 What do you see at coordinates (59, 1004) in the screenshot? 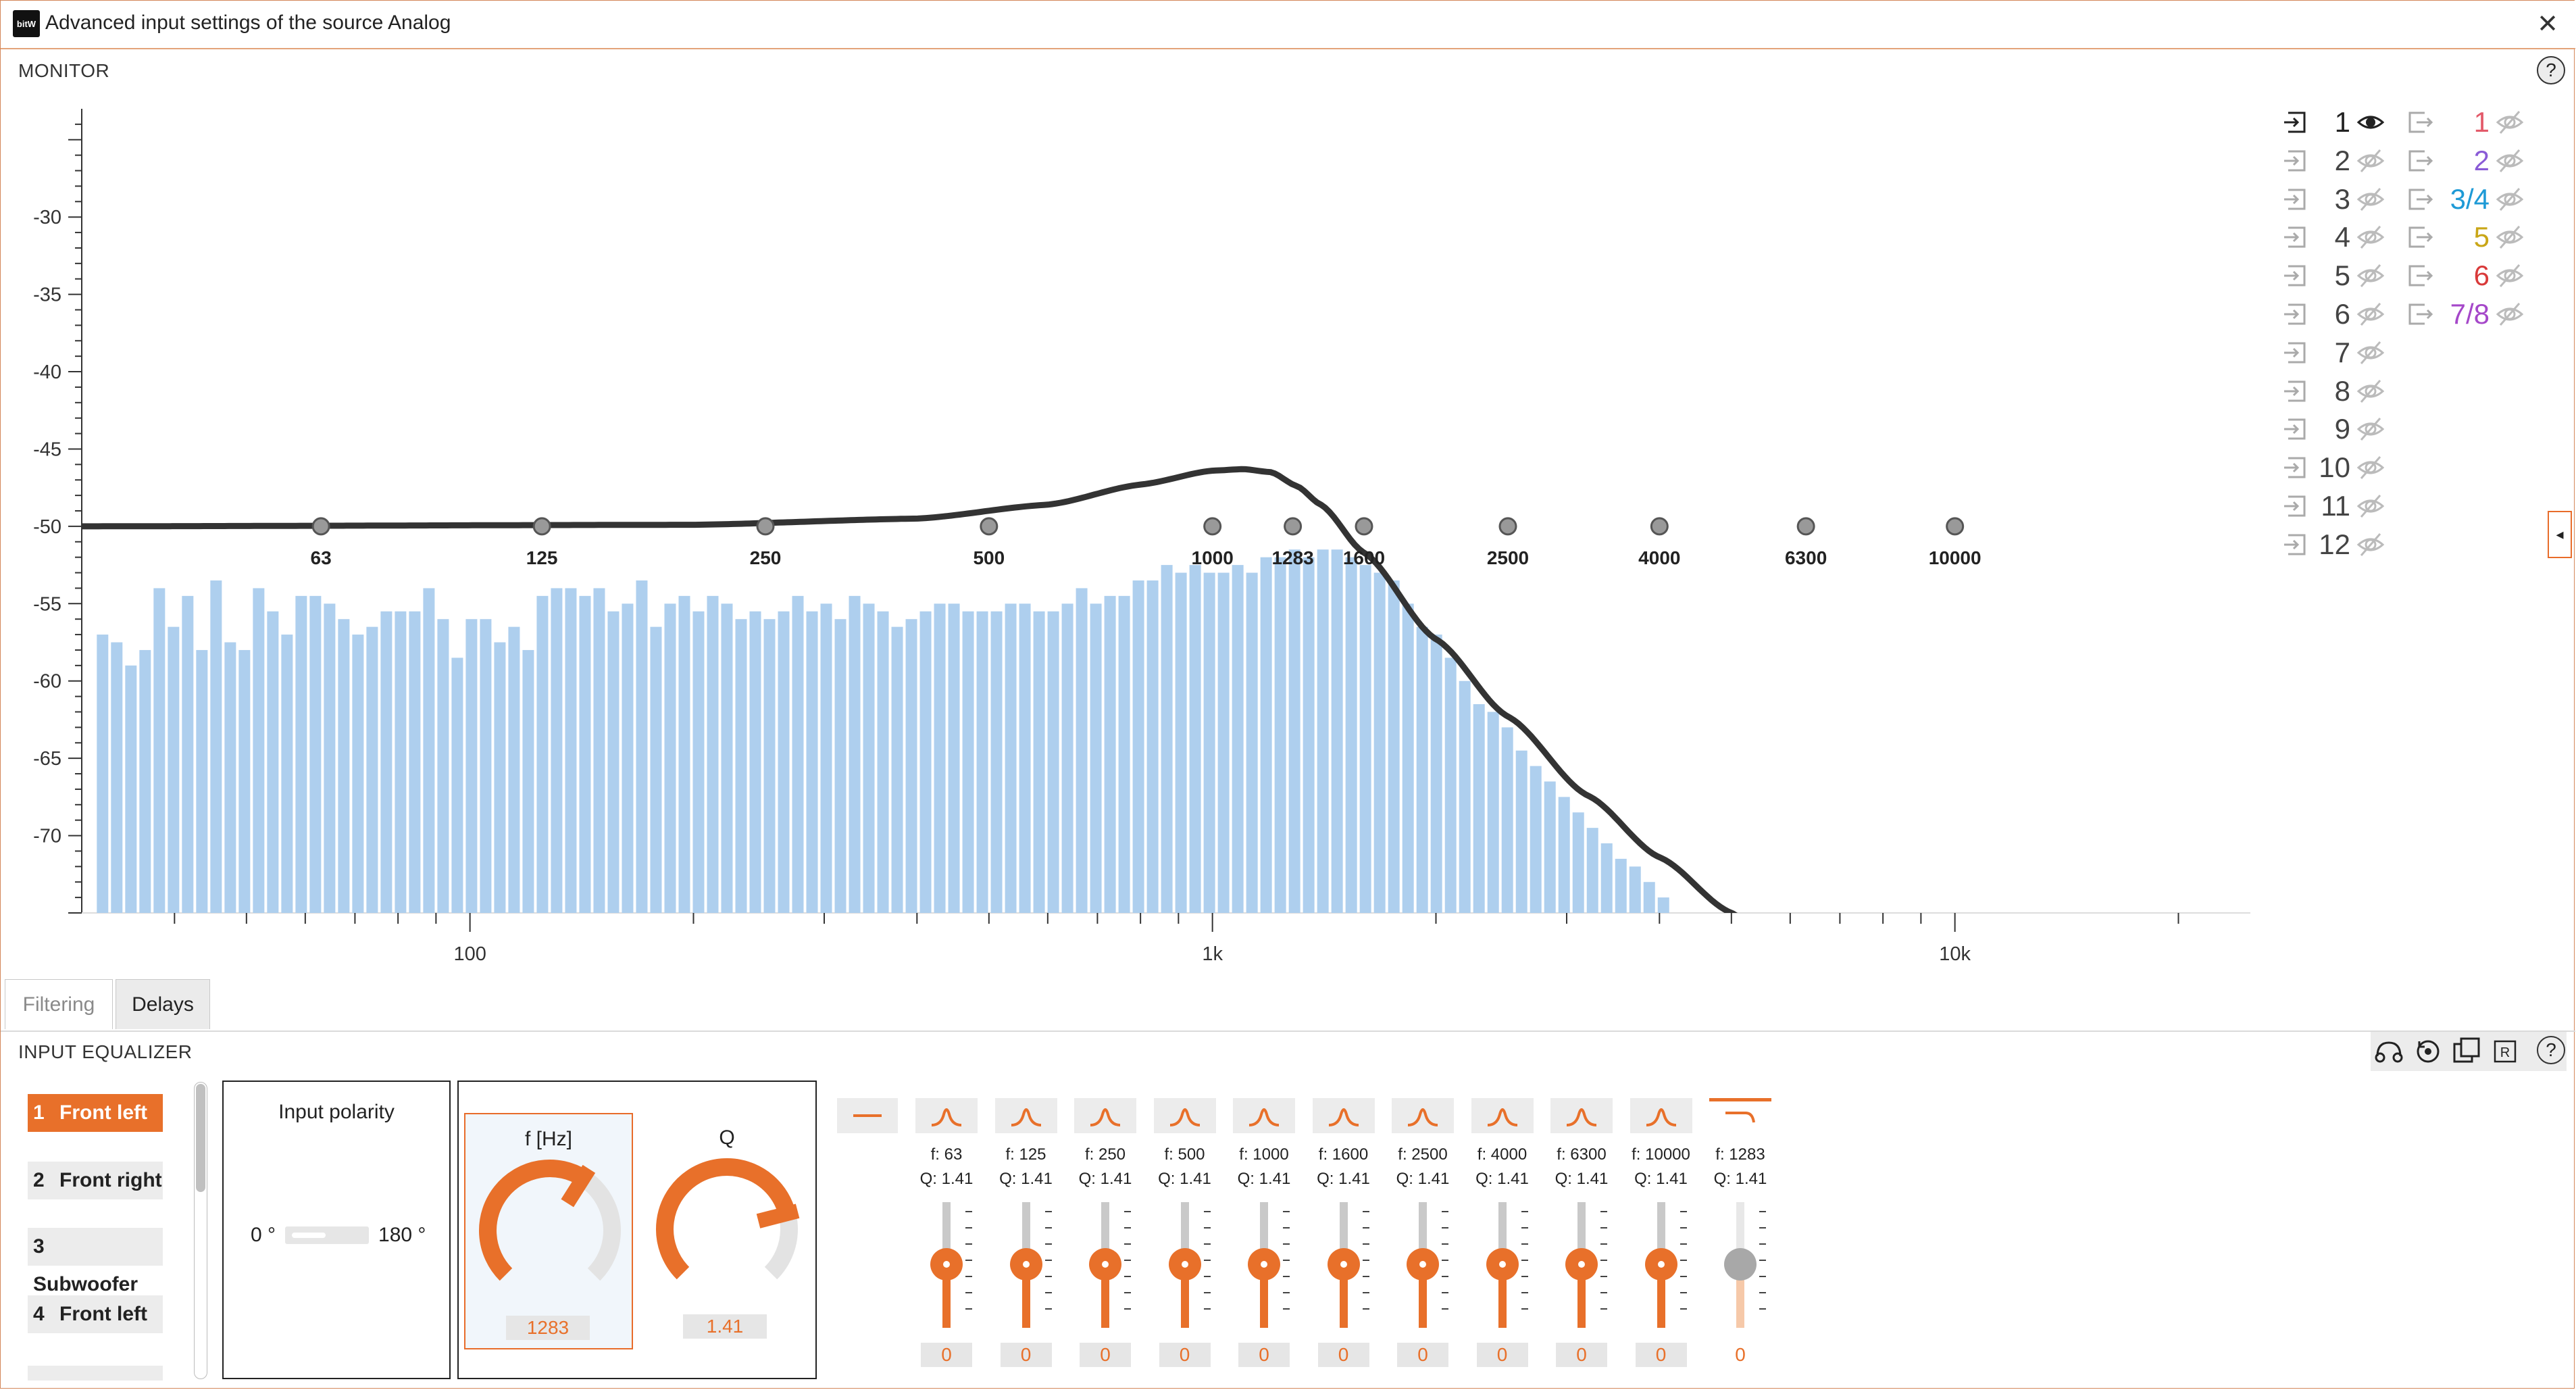
I see `tab-filtering: Filtering` at bounding box center [59, 1004].